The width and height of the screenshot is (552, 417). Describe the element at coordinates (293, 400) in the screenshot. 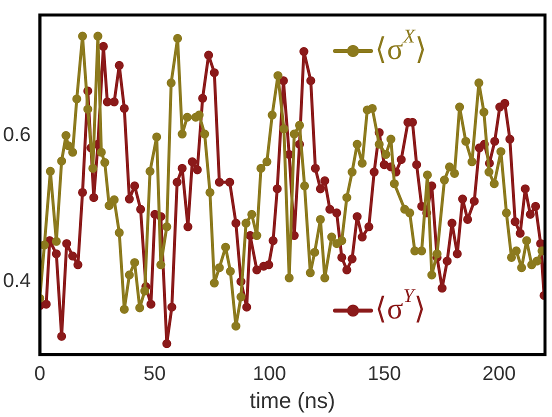

I see `x-axis-title: time (ns)` at that location.